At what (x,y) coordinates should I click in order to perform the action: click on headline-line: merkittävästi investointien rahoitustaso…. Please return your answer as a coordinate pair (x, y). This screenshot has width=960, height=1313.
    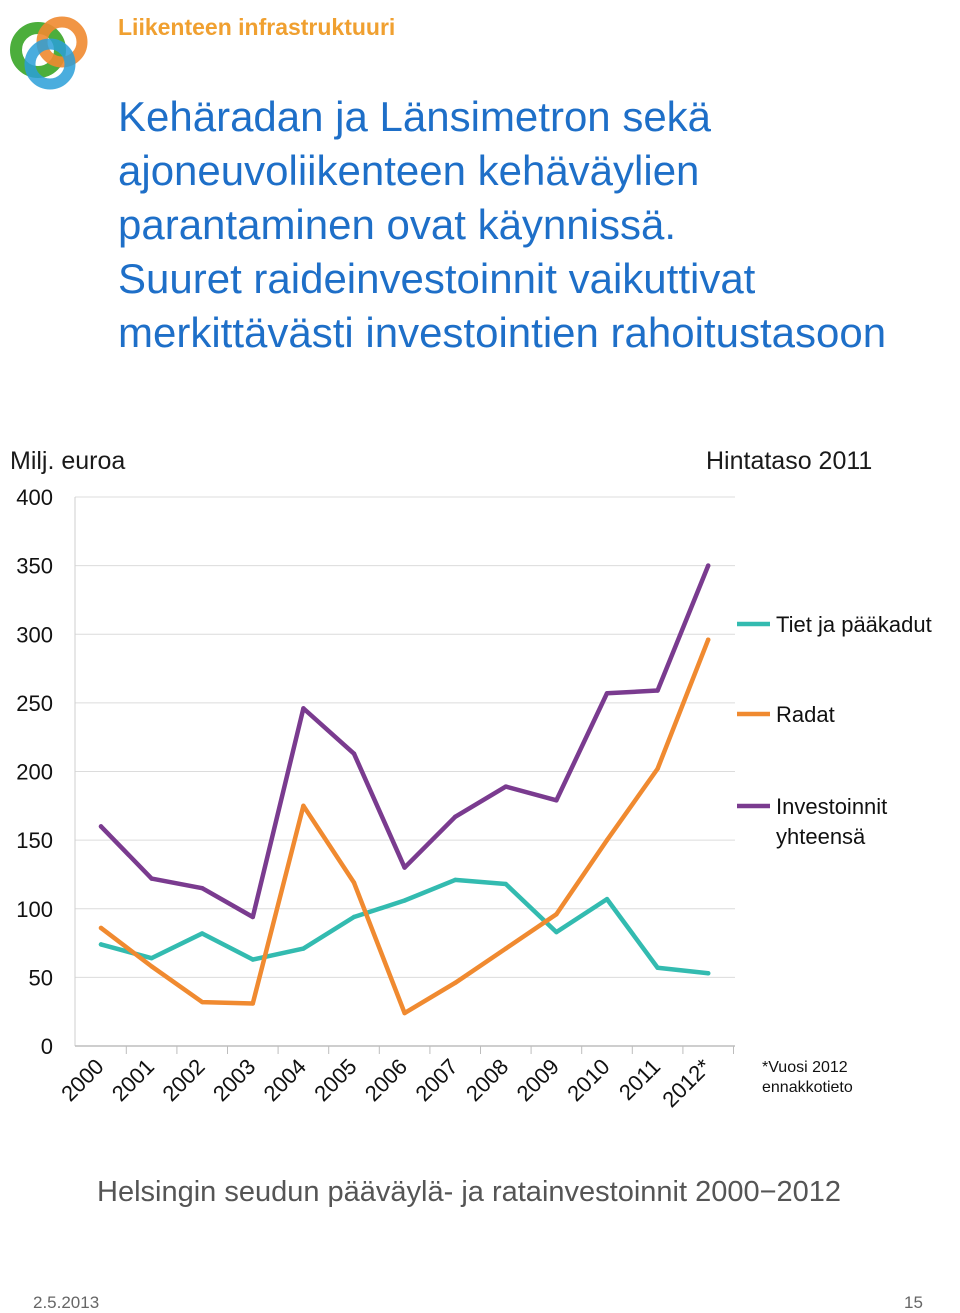
    Looking at the image, I should click on (502, 332).